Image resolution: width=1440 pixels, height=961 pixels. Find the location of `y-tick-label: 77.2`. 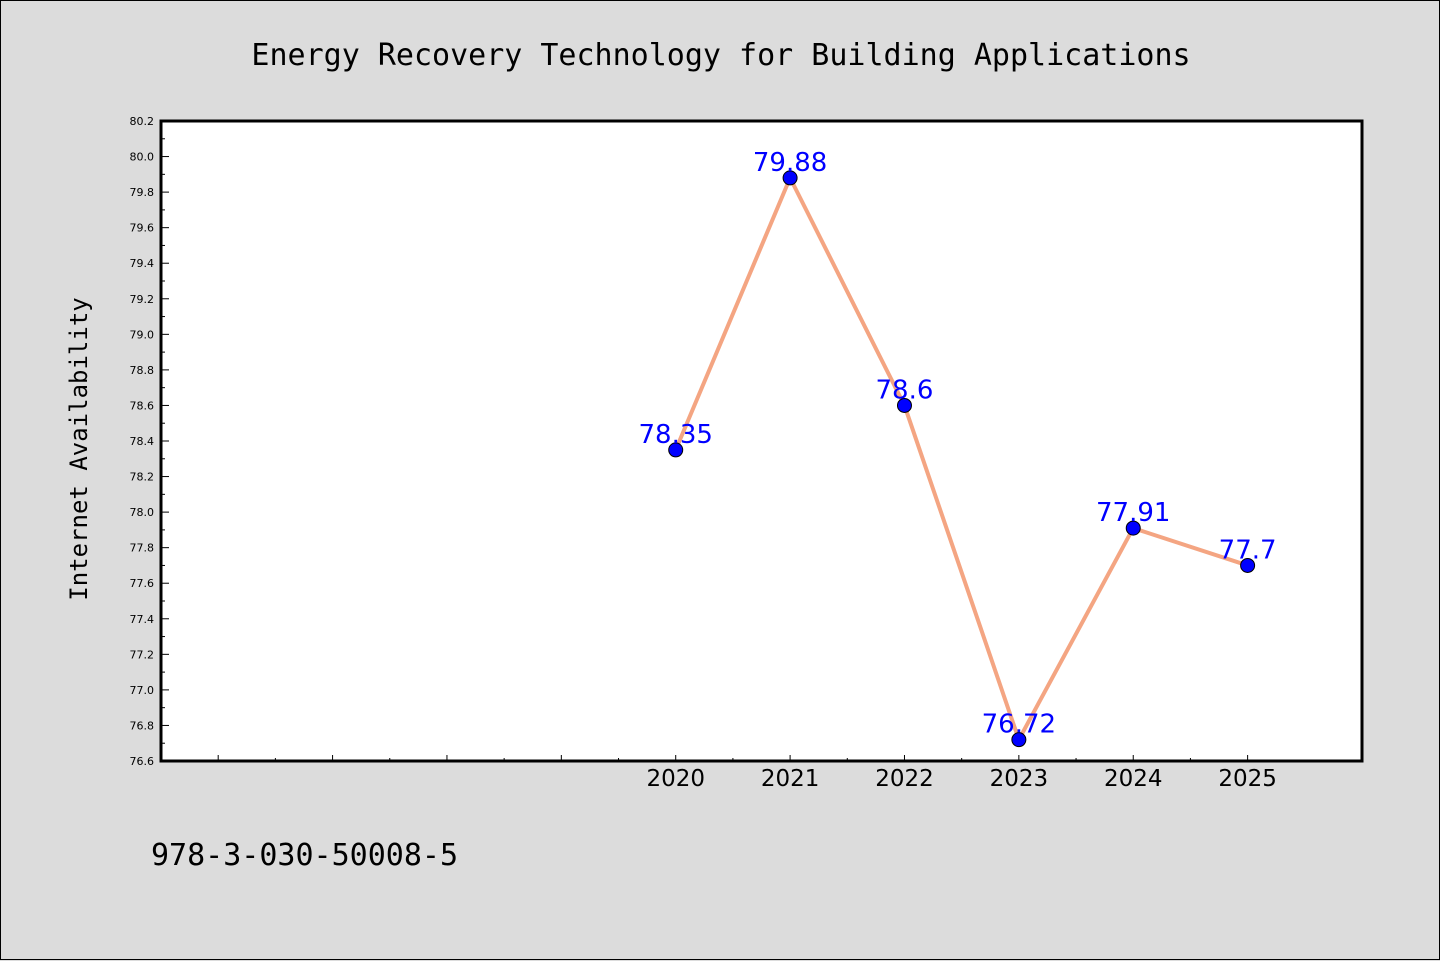

y-tick-label: 77.2 is located at coordinates (142, 654).